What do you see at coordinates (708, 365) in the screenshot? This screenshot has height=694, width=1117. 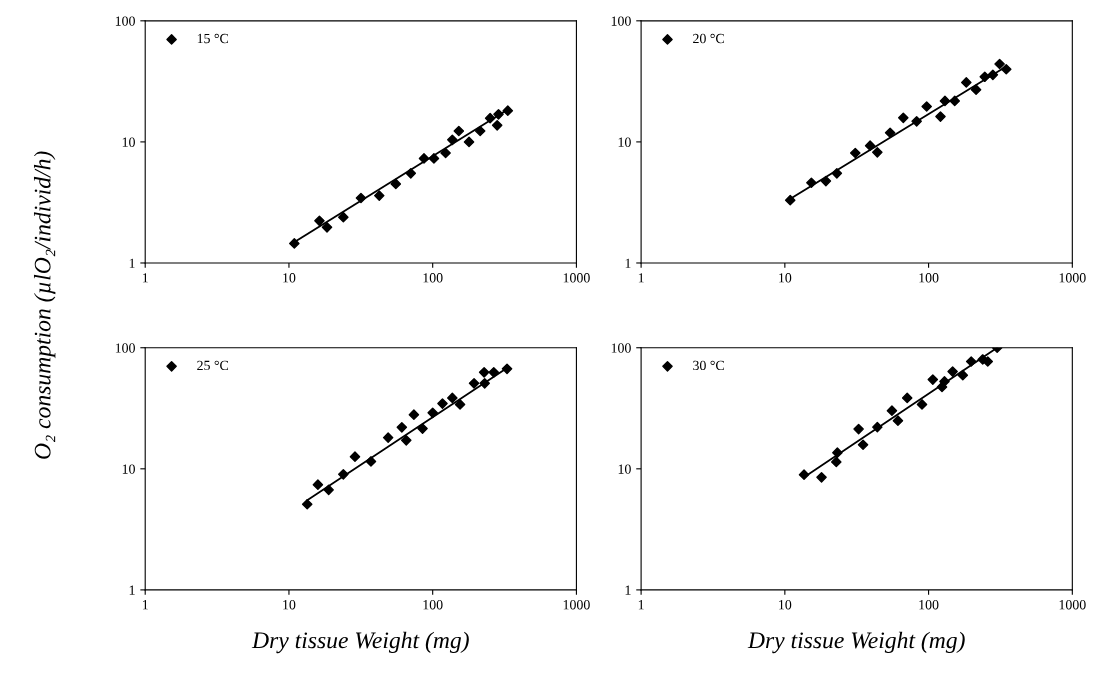 I see `legend-label: 30 °C` at bounding box center [708, 365].